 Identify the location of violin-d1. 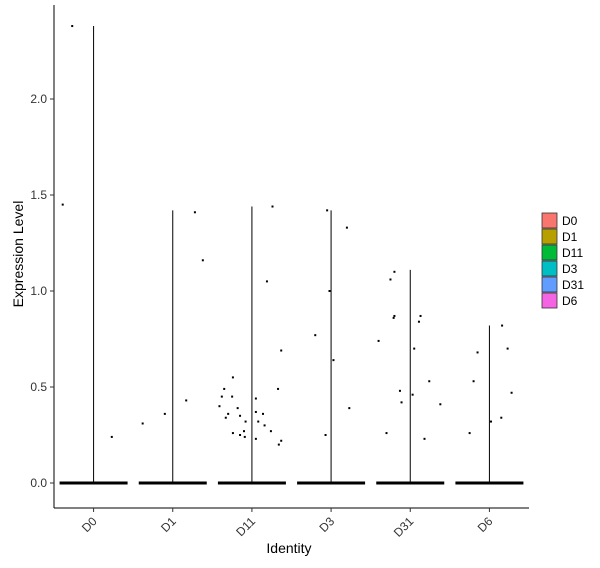
(172, 347).